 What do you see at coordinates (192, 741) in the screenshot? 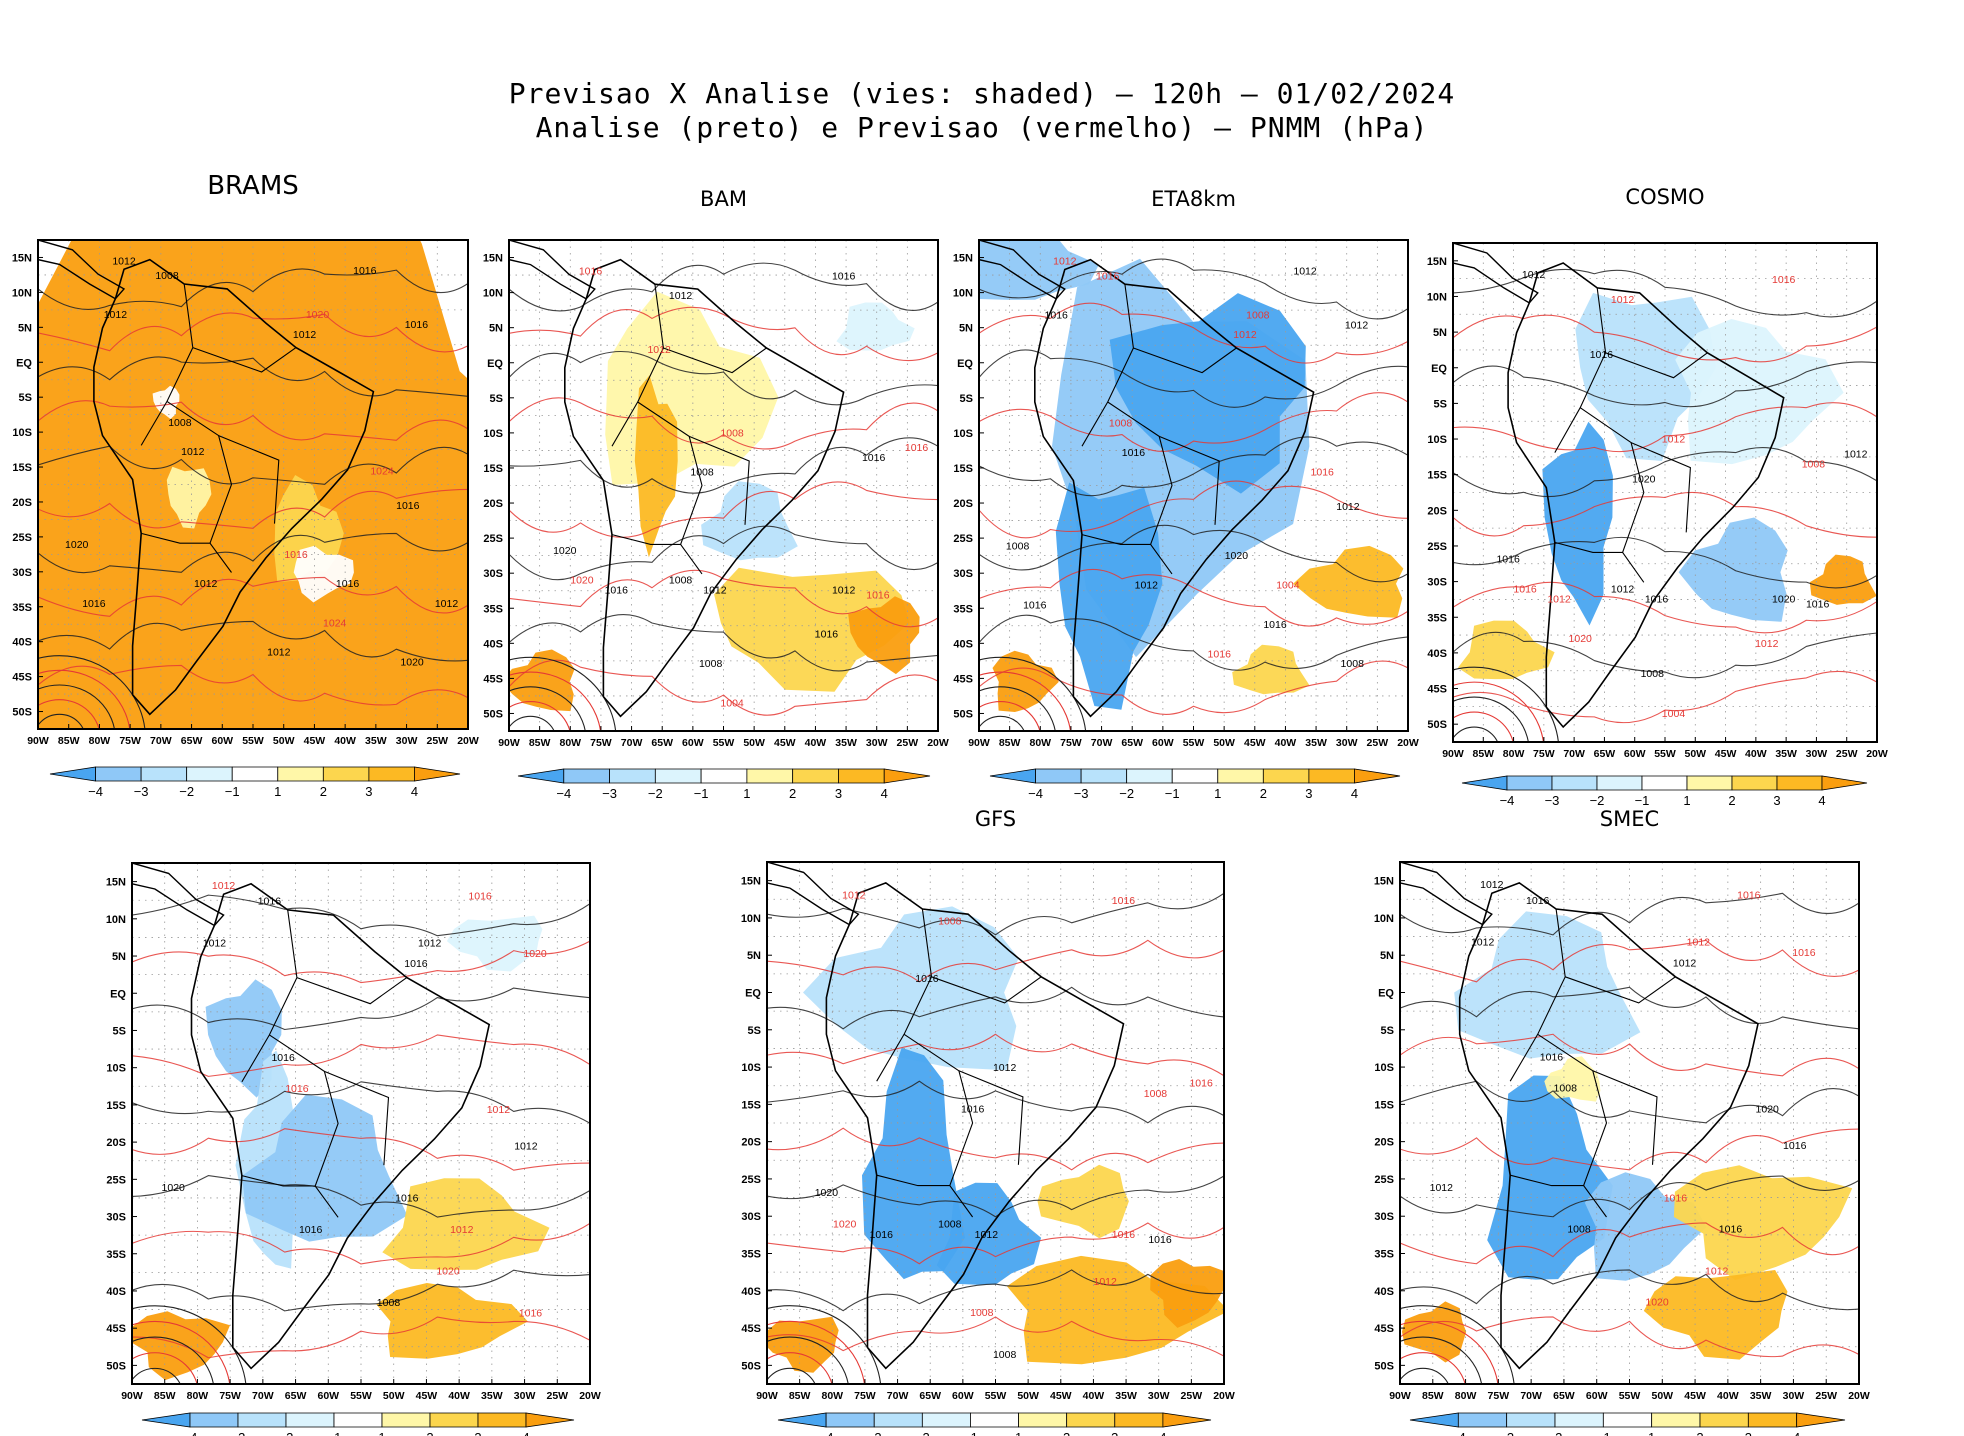
I see `lon-tick-label: 65W` at bounding box center [192, 741].